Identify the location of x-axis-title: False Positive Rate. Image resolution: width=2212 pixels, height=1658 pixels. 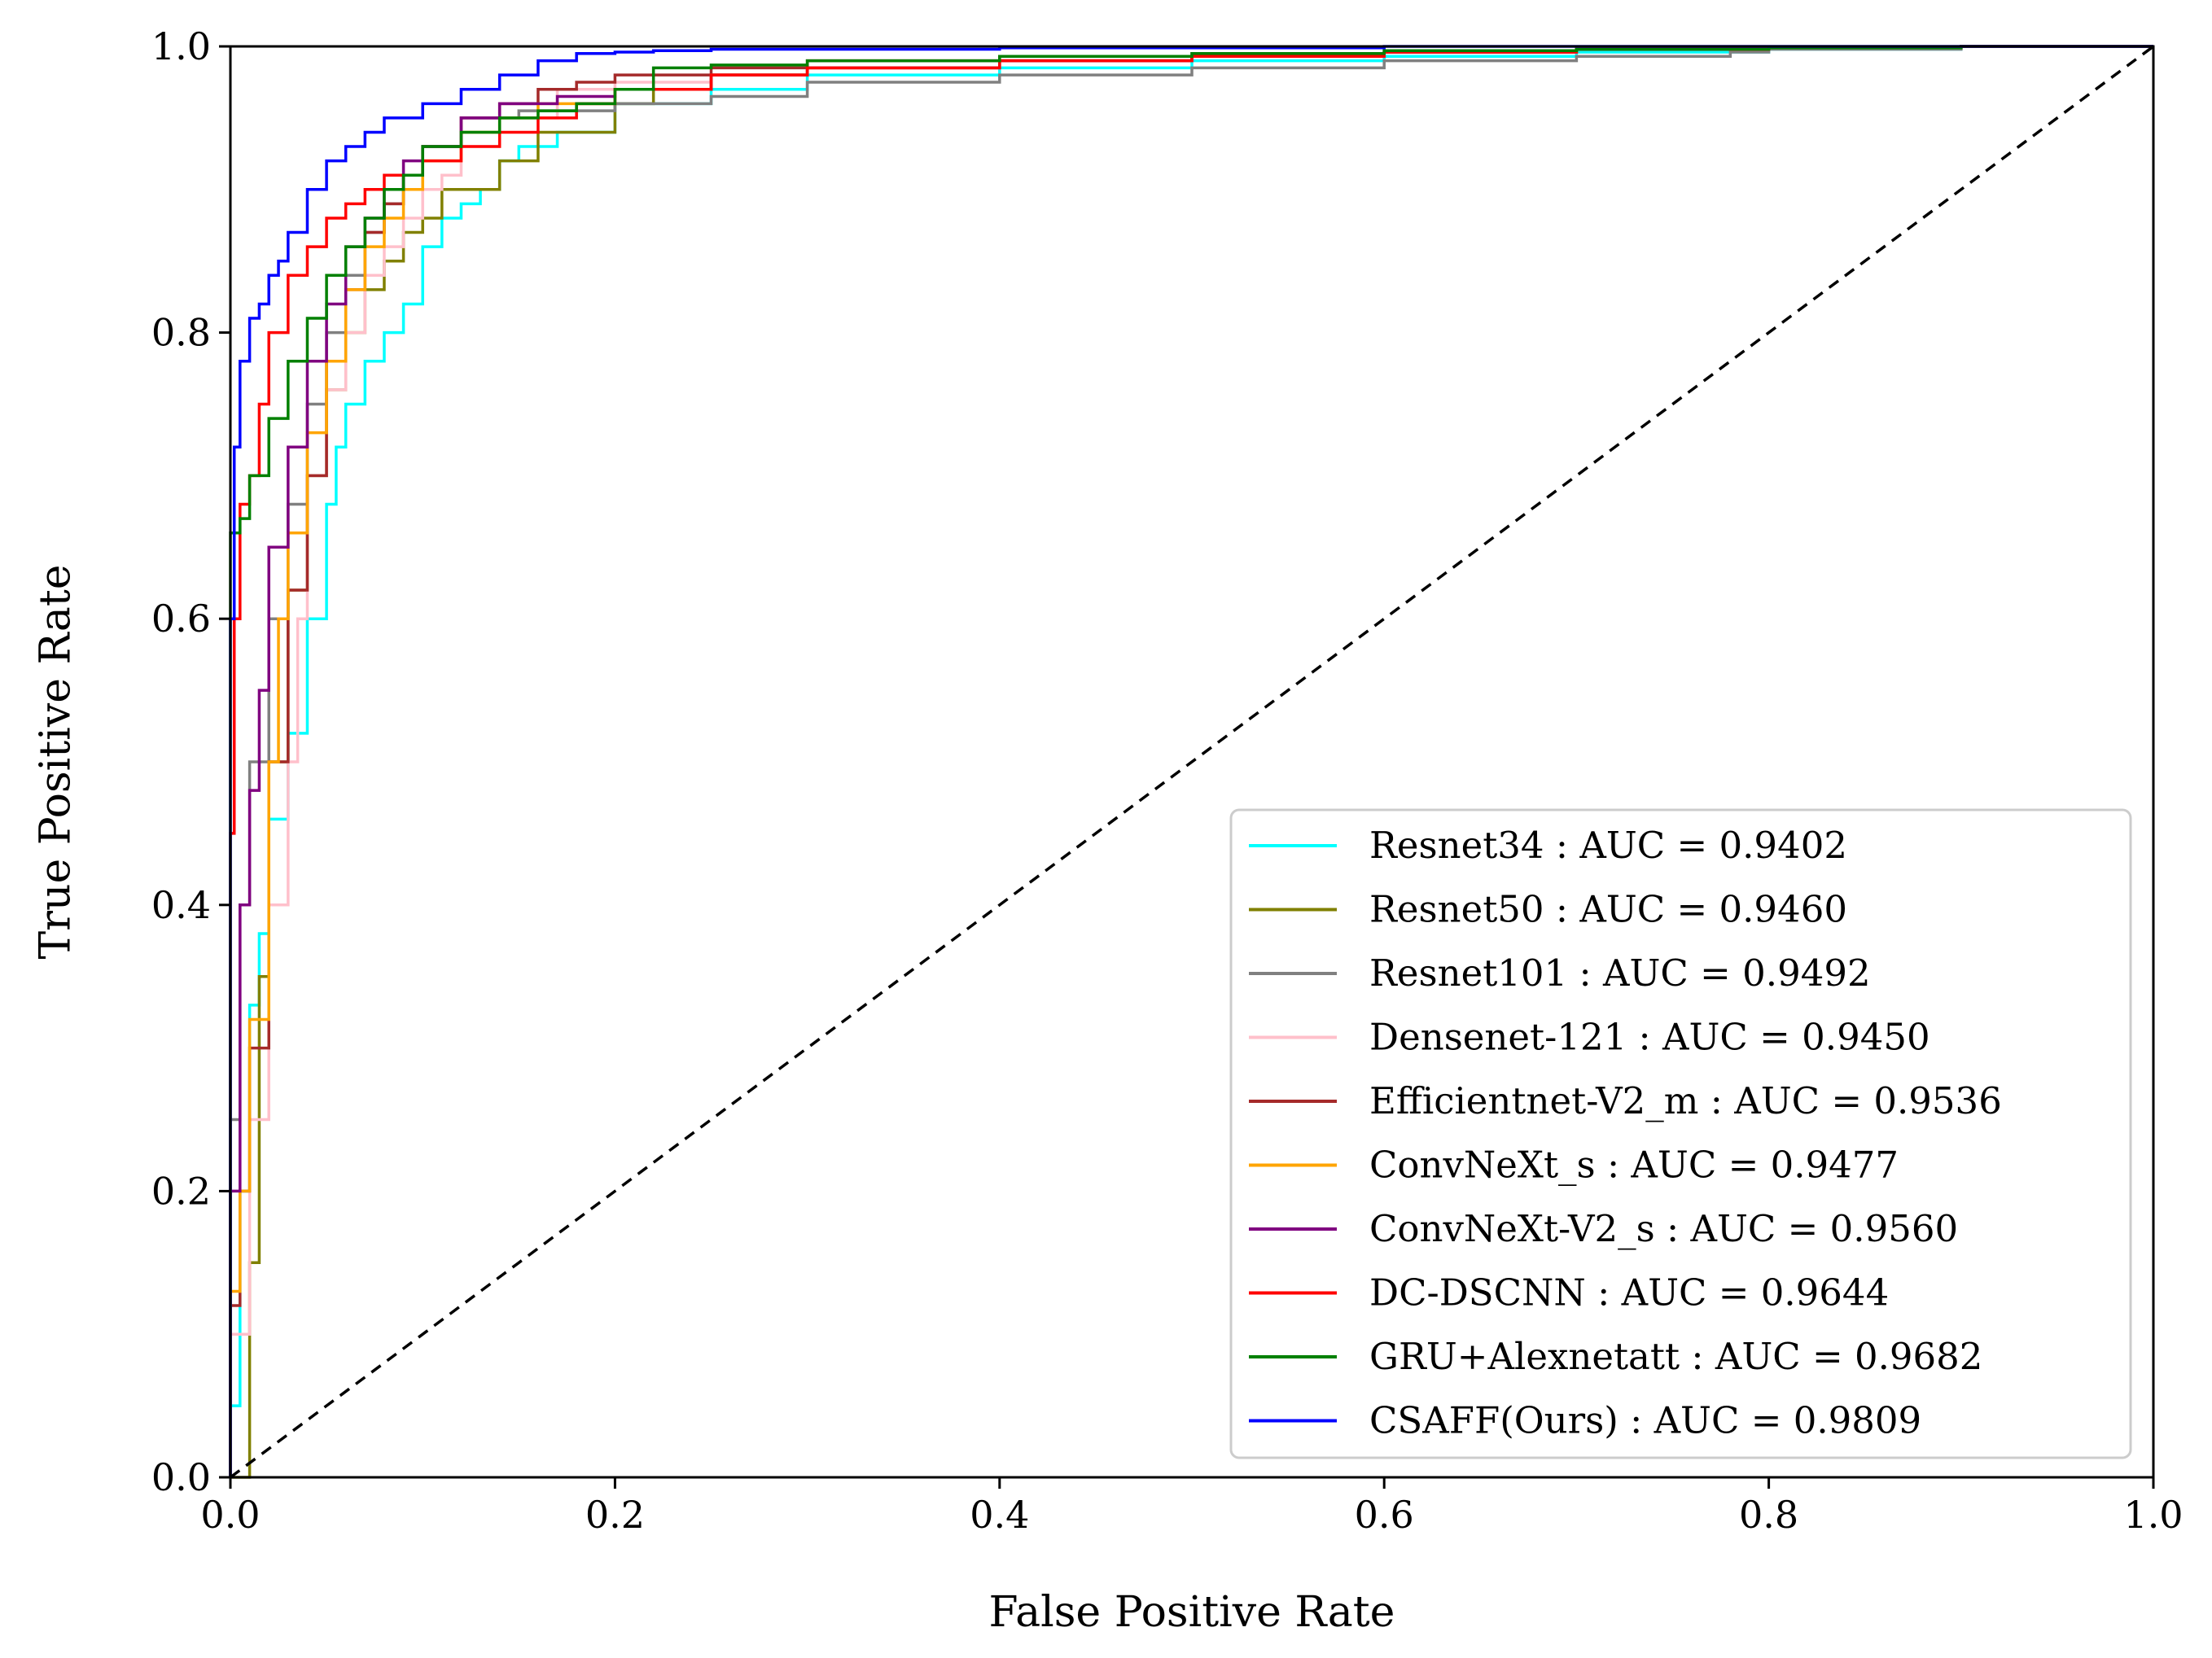
(1192, 1612).